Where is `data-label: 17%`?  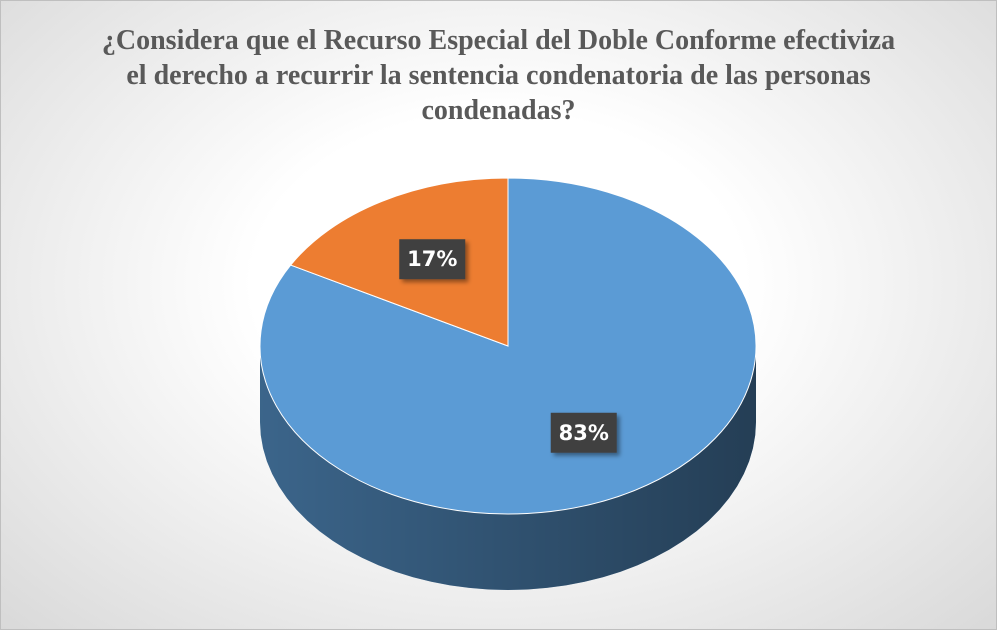 data-label: 17% is located at coordinates (432, 259).